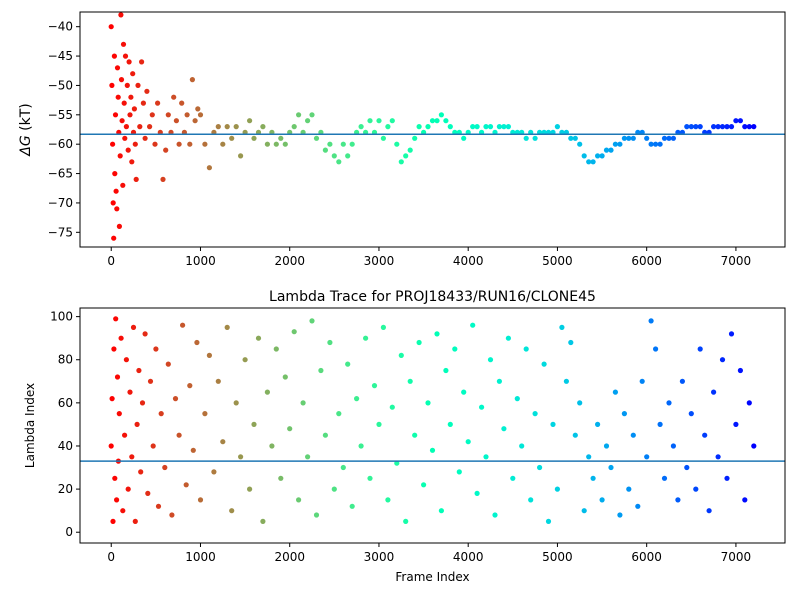  What do you see at coordinates (557, 261) in the screenshot?
I see `delta-g-x-tick-label: 5000` at bounding box center [557, 261].